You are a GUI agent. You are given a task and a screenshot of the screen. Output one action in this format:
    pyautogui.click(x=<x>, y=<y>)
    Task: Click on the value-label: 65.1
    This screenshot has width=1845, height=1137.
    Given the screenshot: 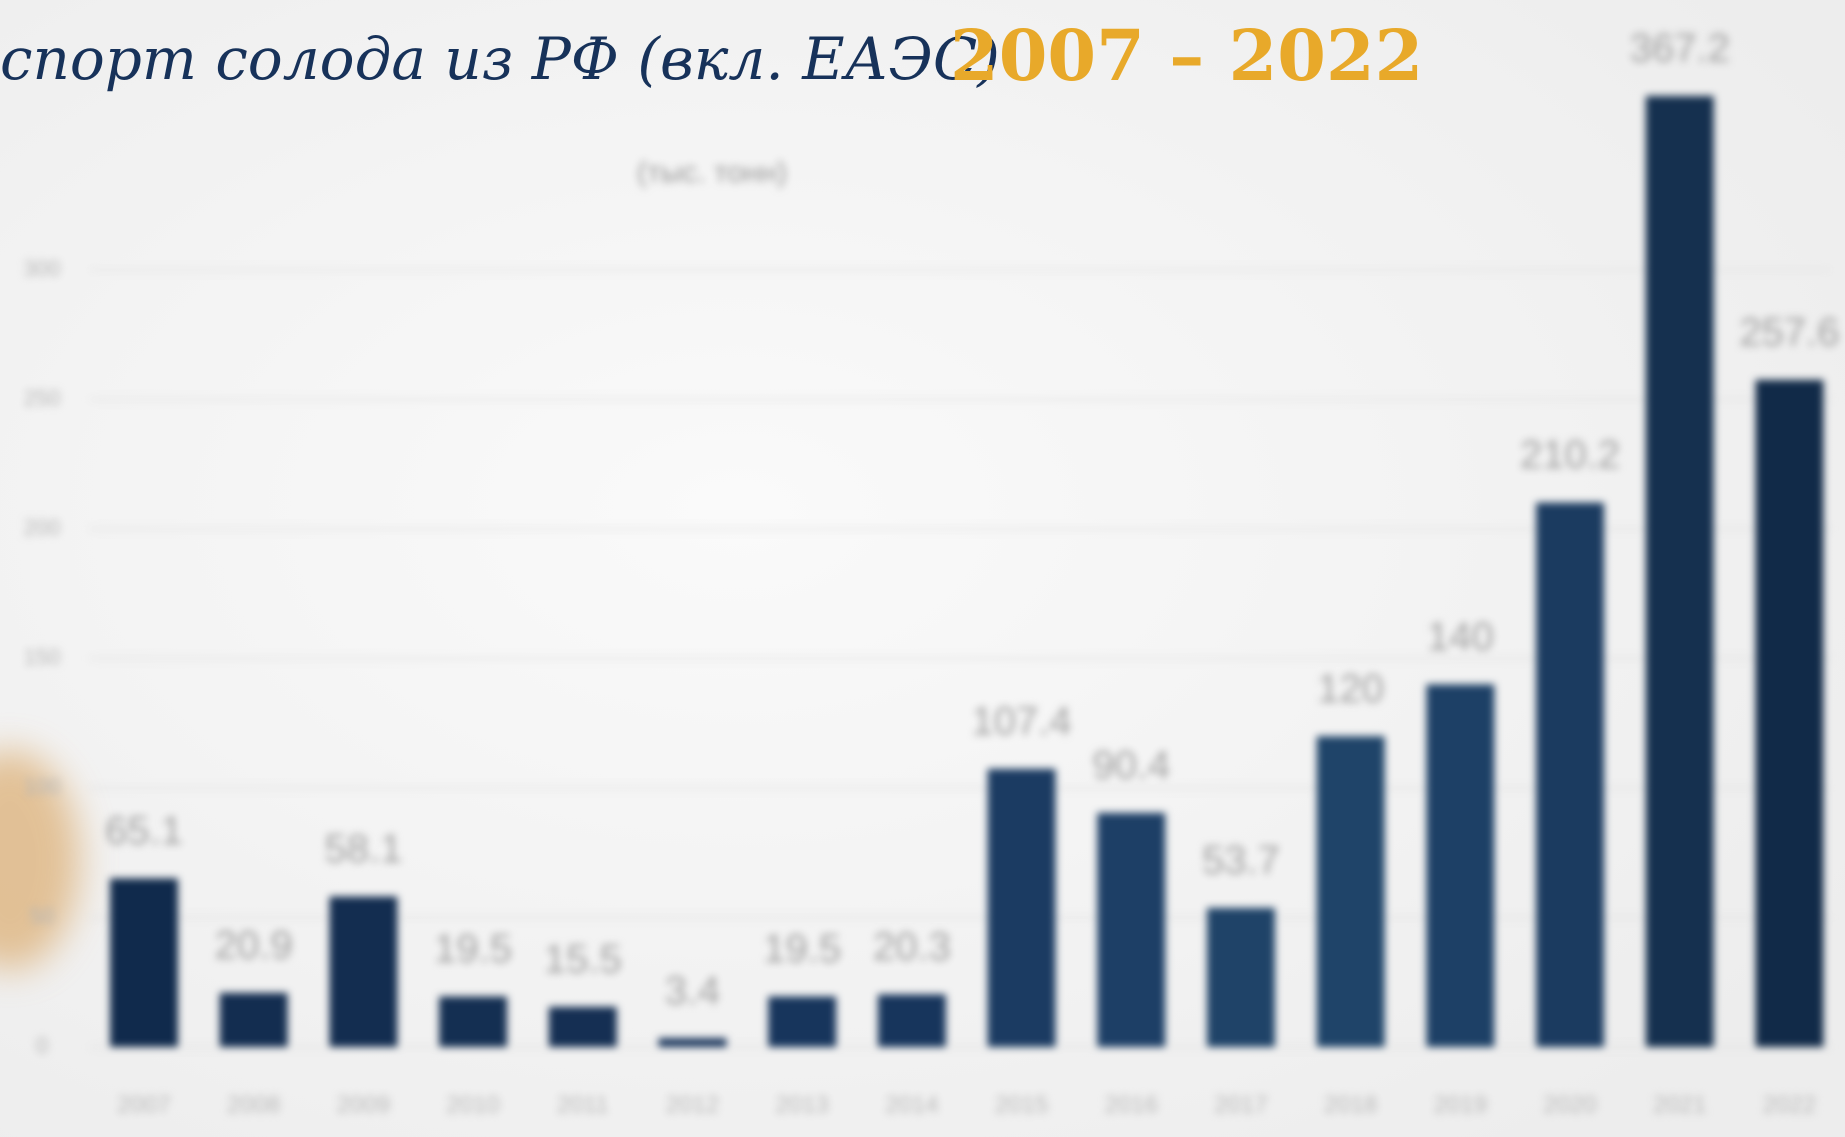 What is the action you would take?
    pyautogui.click(x=144, y=831)
    